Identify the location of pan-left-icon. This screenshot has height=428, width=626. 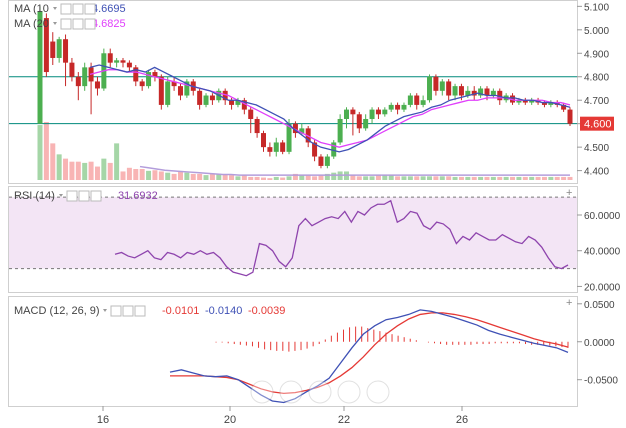
(262, 392).